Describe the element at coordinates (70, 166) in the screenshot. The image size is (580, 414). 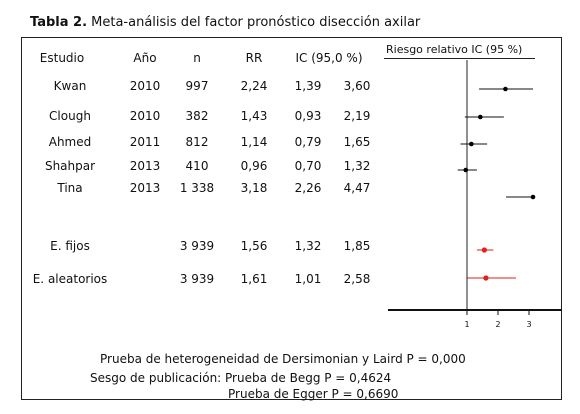
I see `study-name: Shahpar` at that location.